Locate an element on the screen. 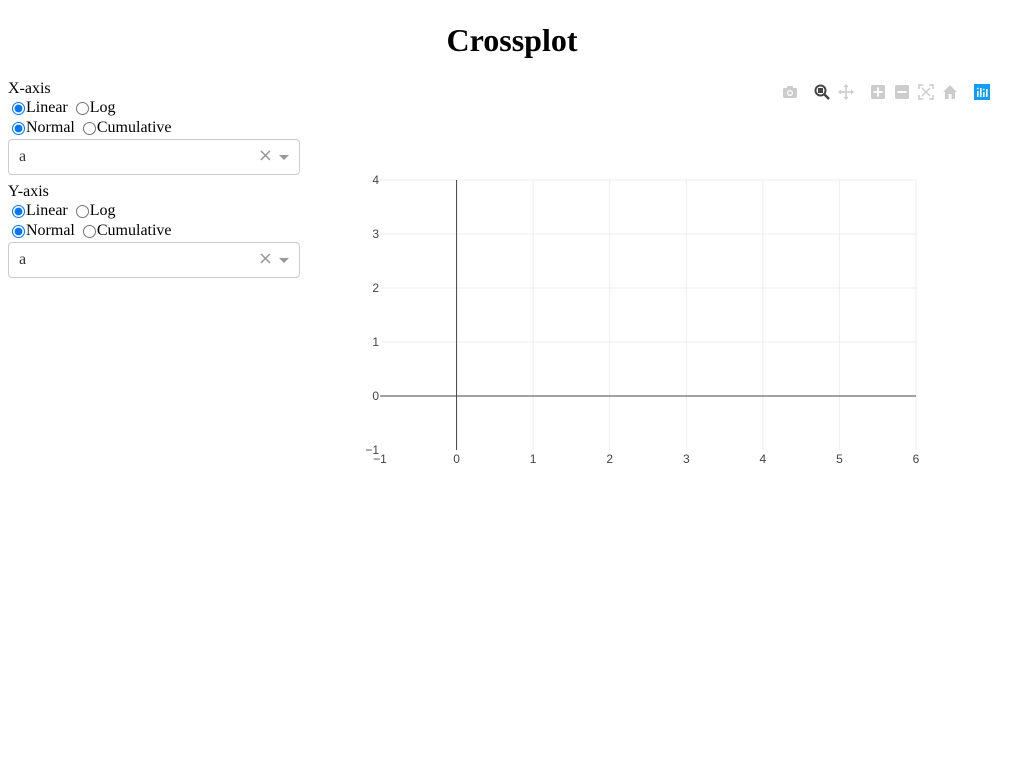  y-axis-log-label: Log is located at coordinates (102, 210).